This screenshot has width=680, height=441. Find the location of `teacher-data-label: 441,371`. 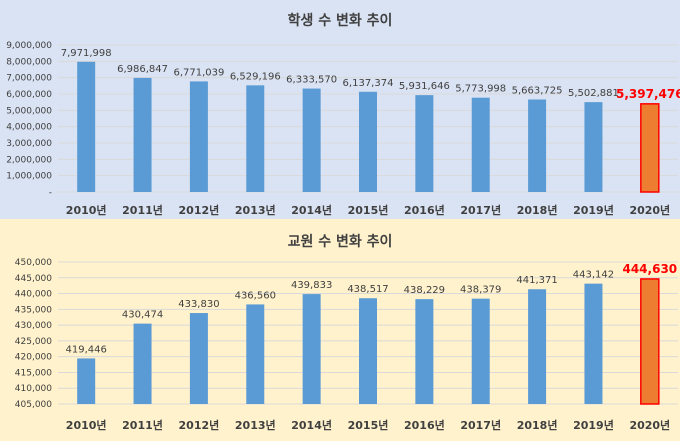

teacher-data-label: 441,371 is located at coordinates (536, 280).